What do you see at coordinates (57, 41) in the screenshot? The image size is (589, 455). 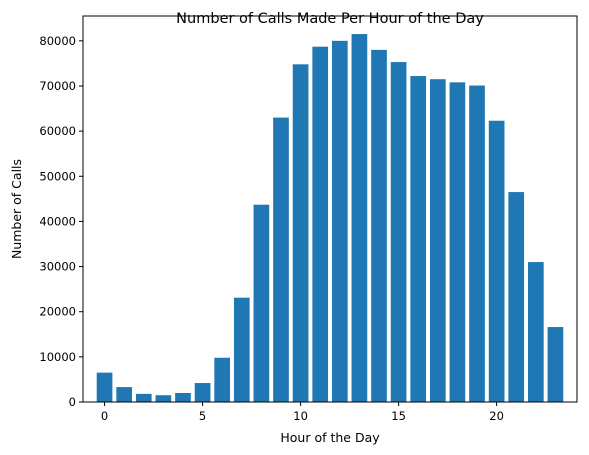 I see `y-tick-label: 80000` at bounding box center [57, 41].